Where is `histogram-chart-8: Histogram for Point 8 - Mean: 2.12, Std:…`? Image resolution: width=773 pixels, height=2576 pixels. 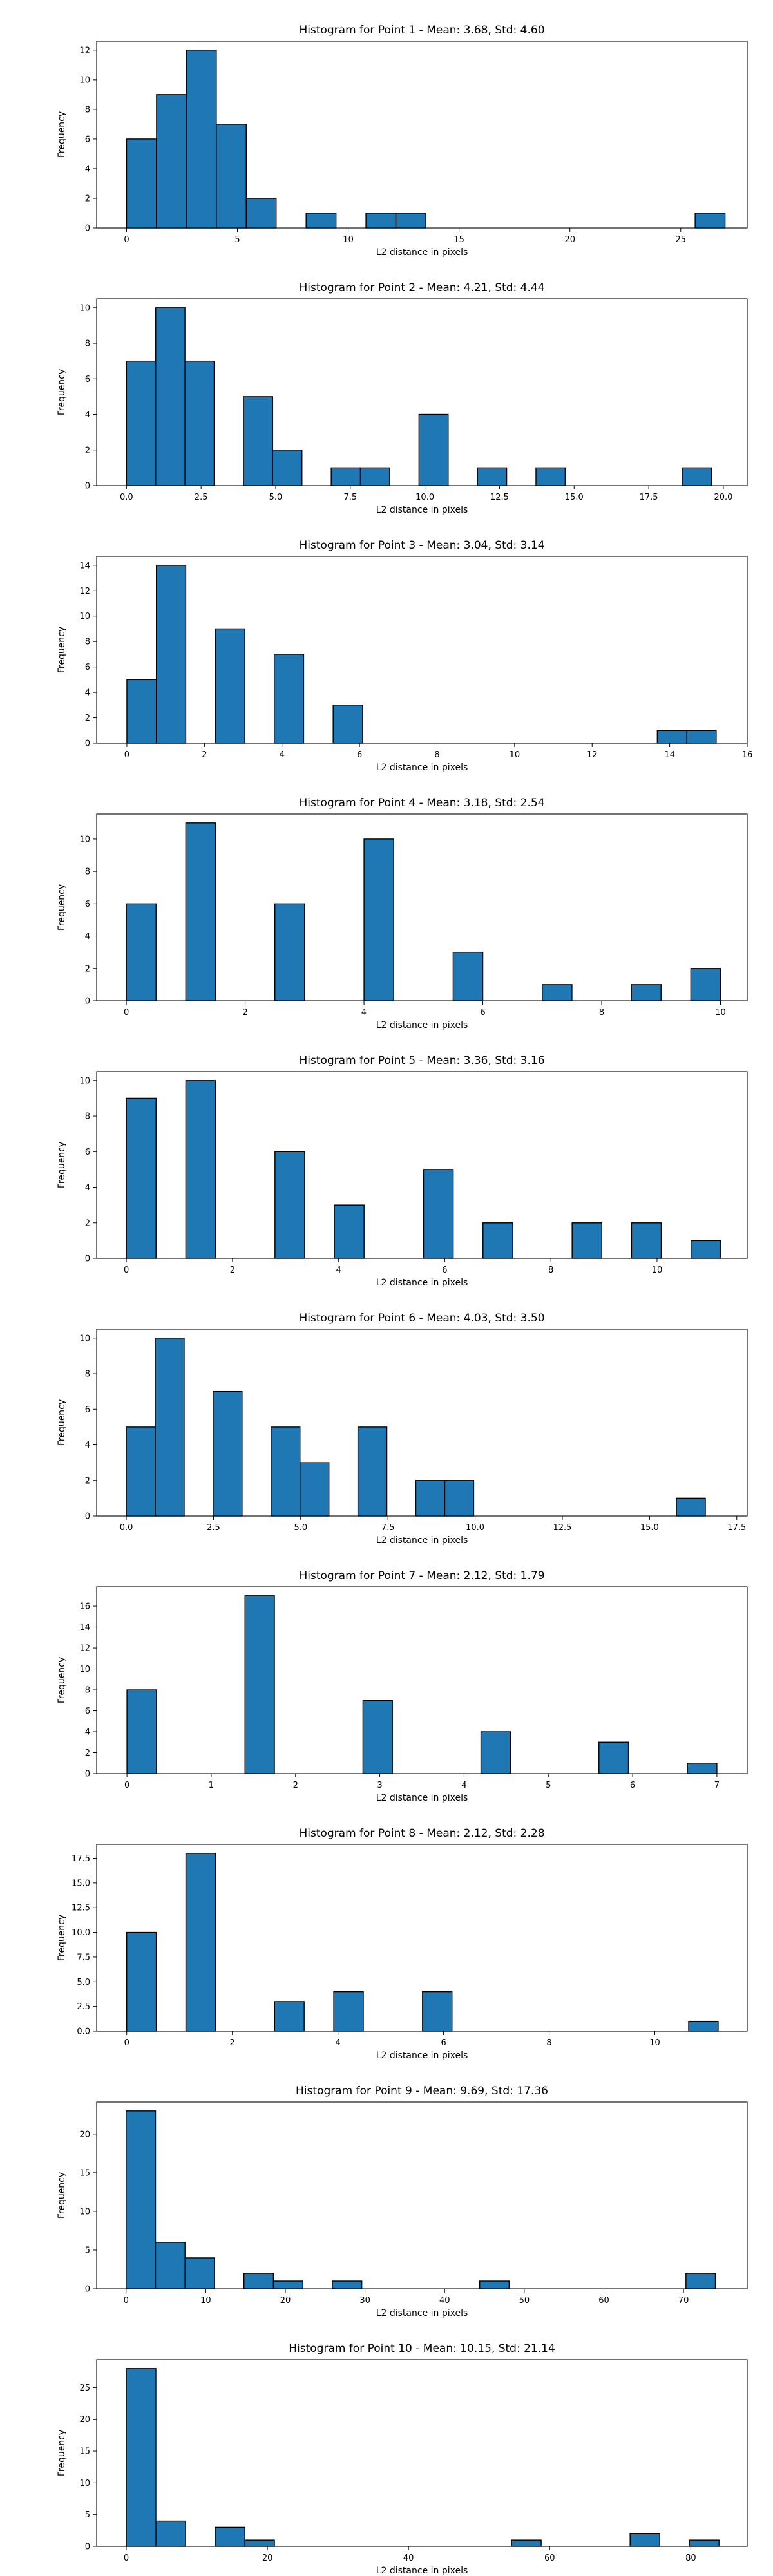 histogram-chart-8: Histogram for Point 8 - Mean: 2.12, Std:… is located at coordinates (402, 1944).